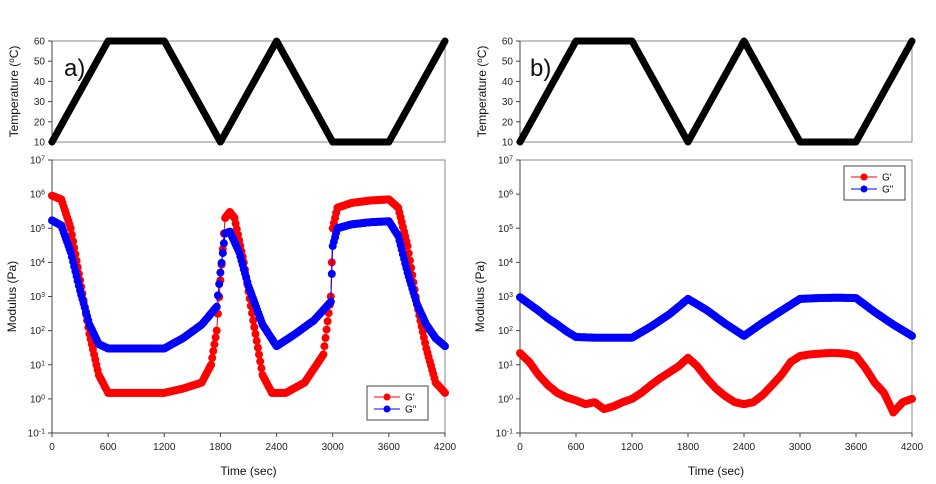 This screenshot has height=484, width=936. I want to click on panel-label: a), so click(74, 68).